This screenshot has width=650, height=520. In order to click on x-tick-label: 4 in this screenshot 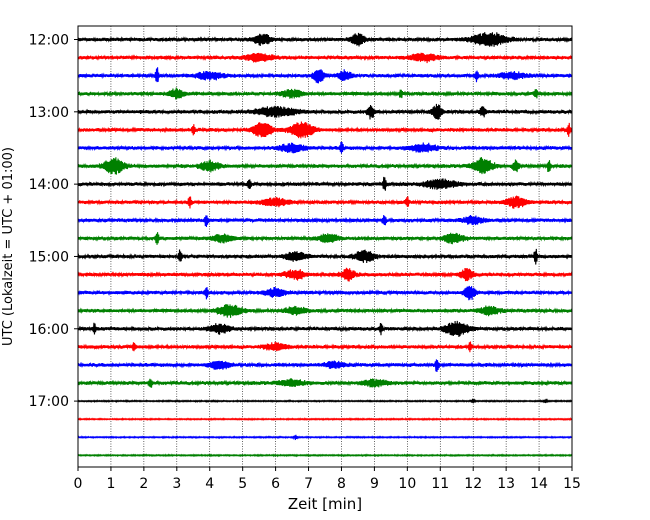, I will do `click(209, 484)`.